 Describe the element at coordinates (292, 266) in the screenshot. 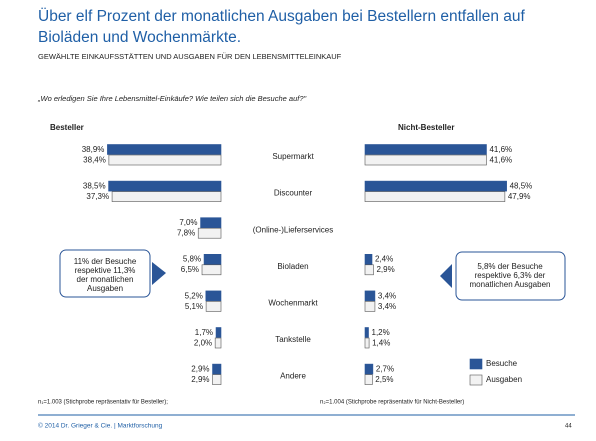

I see `category-label: Bioladen` at that location.